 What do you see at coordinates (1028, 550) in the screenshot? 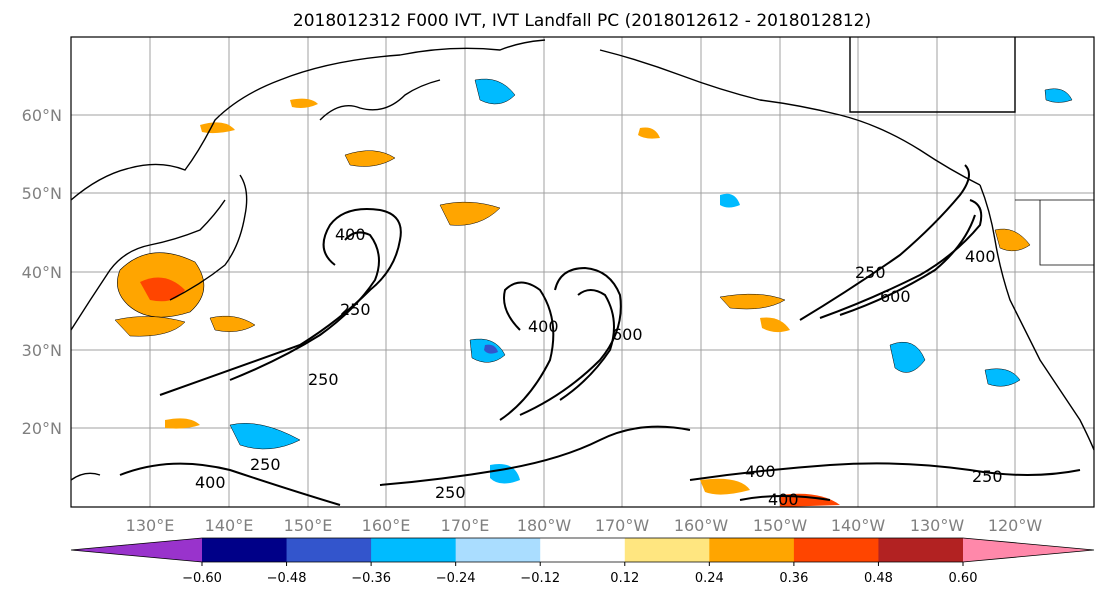
I see `colorbar-extend-high` at bounding box center [1028, 550].